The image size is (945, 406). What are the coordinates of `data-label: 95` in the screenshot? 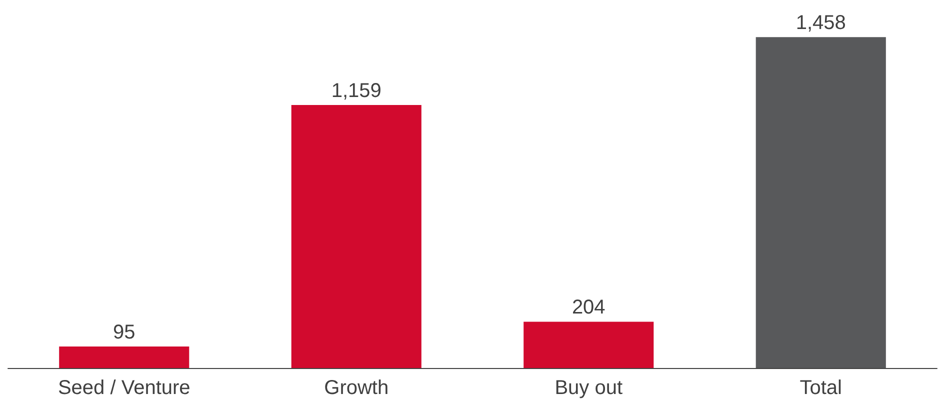 It's located at (124, 332).